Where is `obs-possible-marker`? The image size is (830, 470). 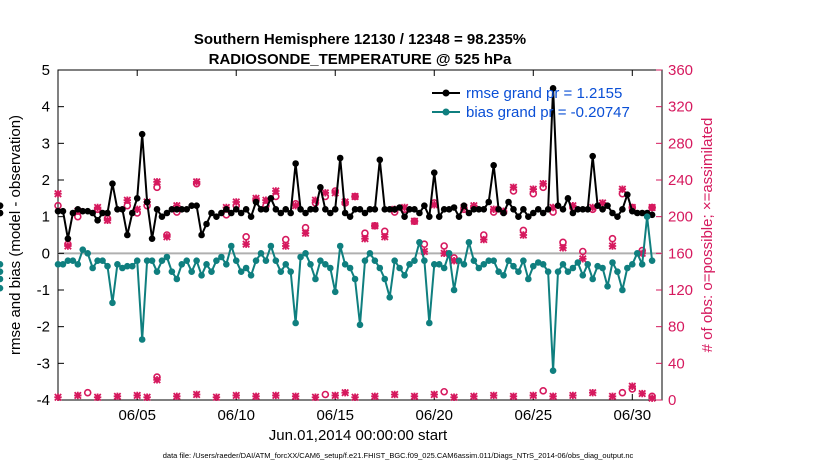 obs-possible-marker is located at coordinates (246, 237).